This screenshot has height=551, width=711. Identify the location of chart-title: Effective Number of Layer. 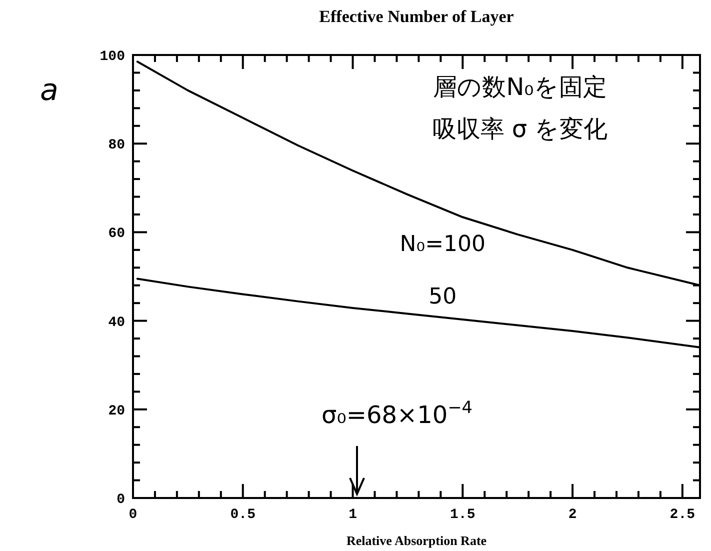
(416, 16).